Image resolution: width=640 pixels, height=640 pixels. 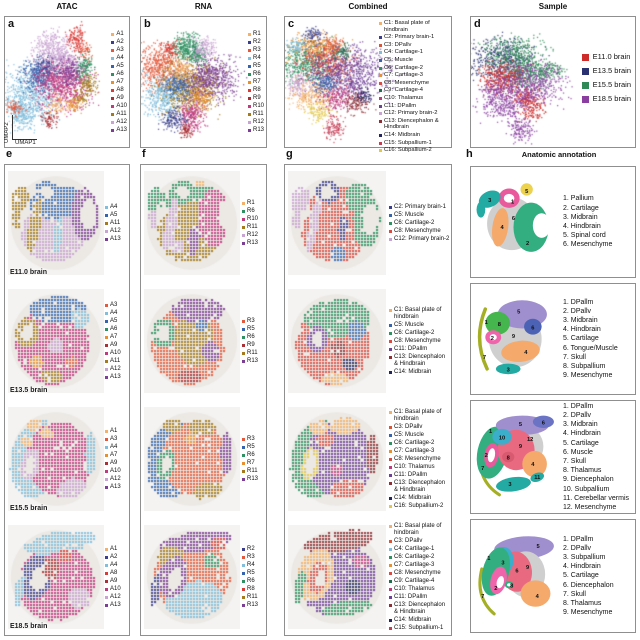 I want to click on anatomy-region-number: 10, so click(x=502, y=438).